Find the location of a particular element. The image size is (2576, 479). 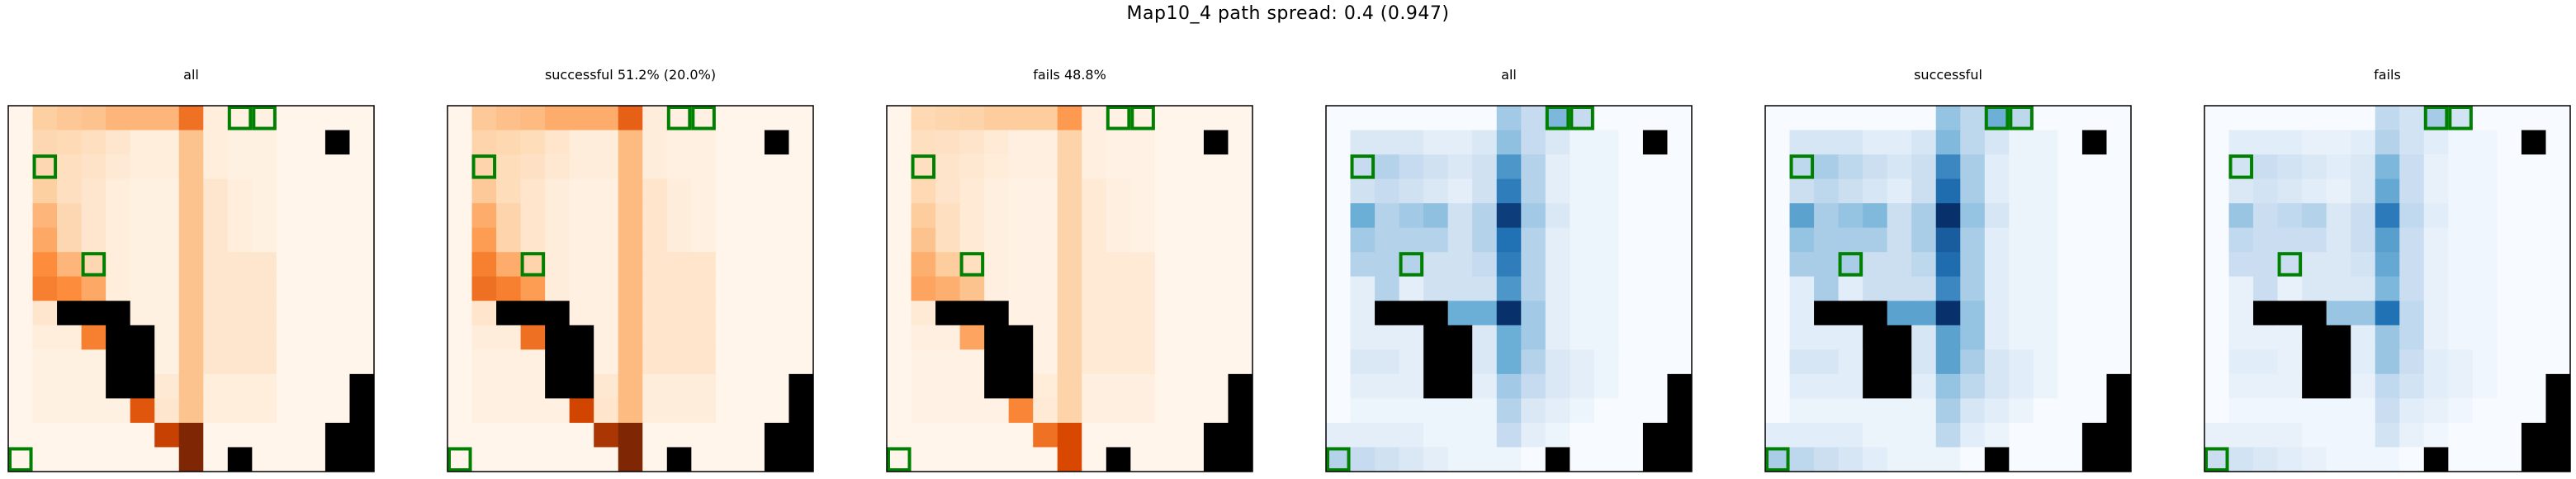

panel-title: all is located at coordinates (1509, 75).